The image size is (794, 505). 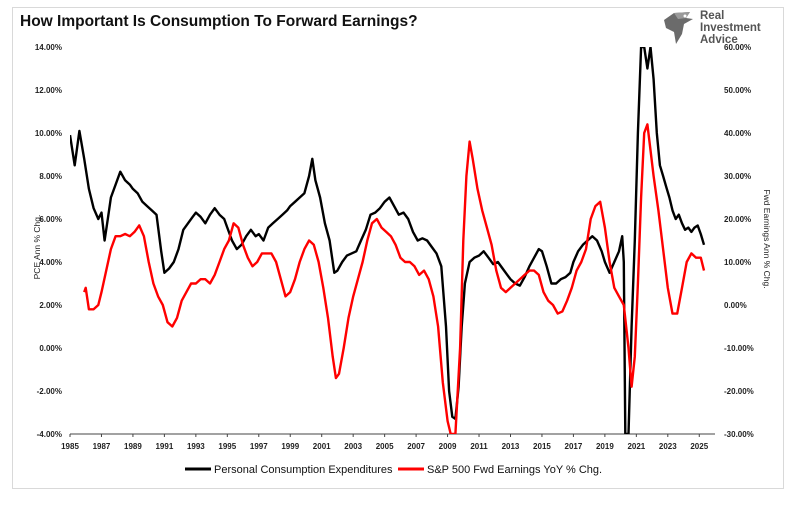 What do you see at coordinates (730, 28) in the screenshot?
I see `brand-wordmark: Real Investment Advice` at bounding box center [730, 28].